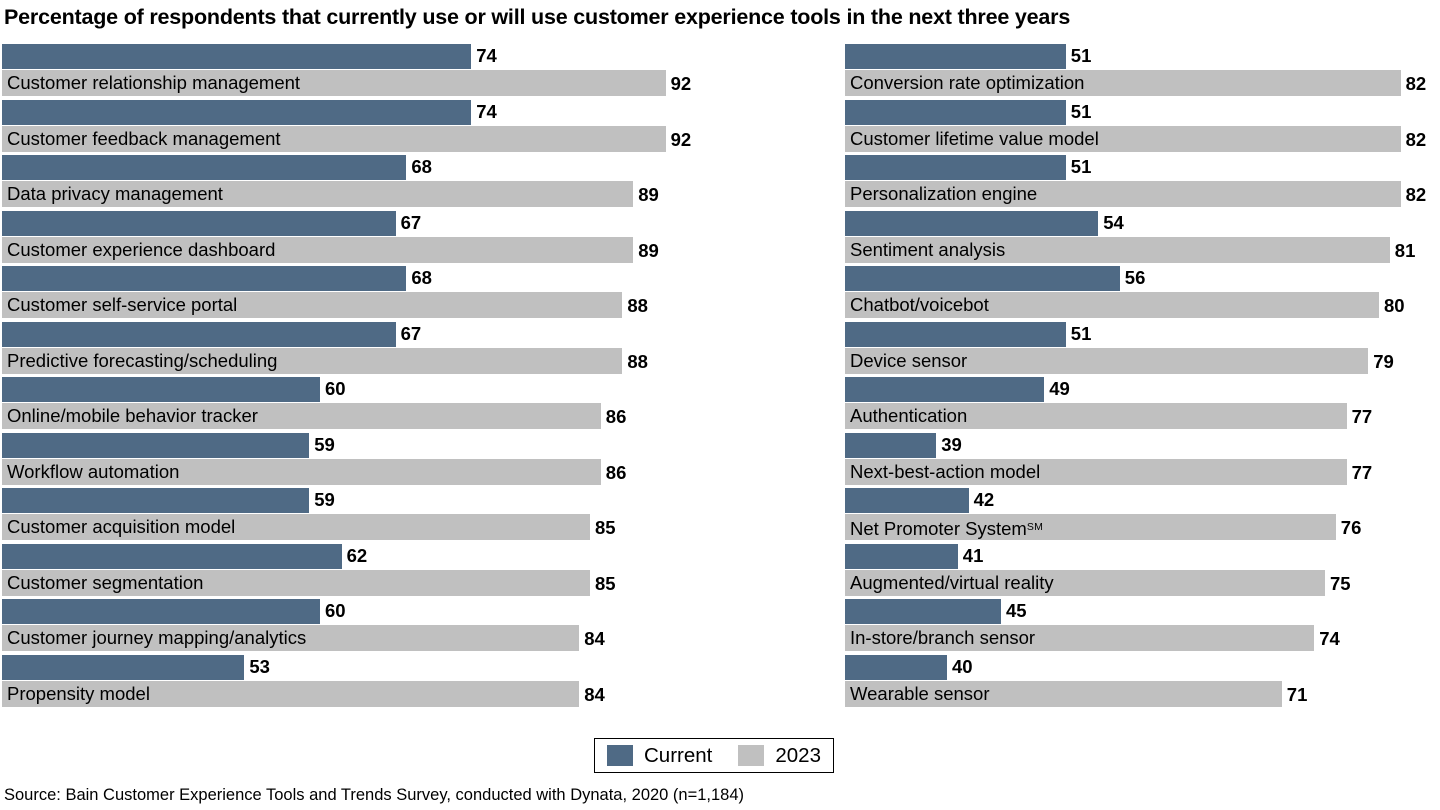  Describe the element at coordinates (357, 555) in the screenshot. I see `bar-value-current: 62` at that location.